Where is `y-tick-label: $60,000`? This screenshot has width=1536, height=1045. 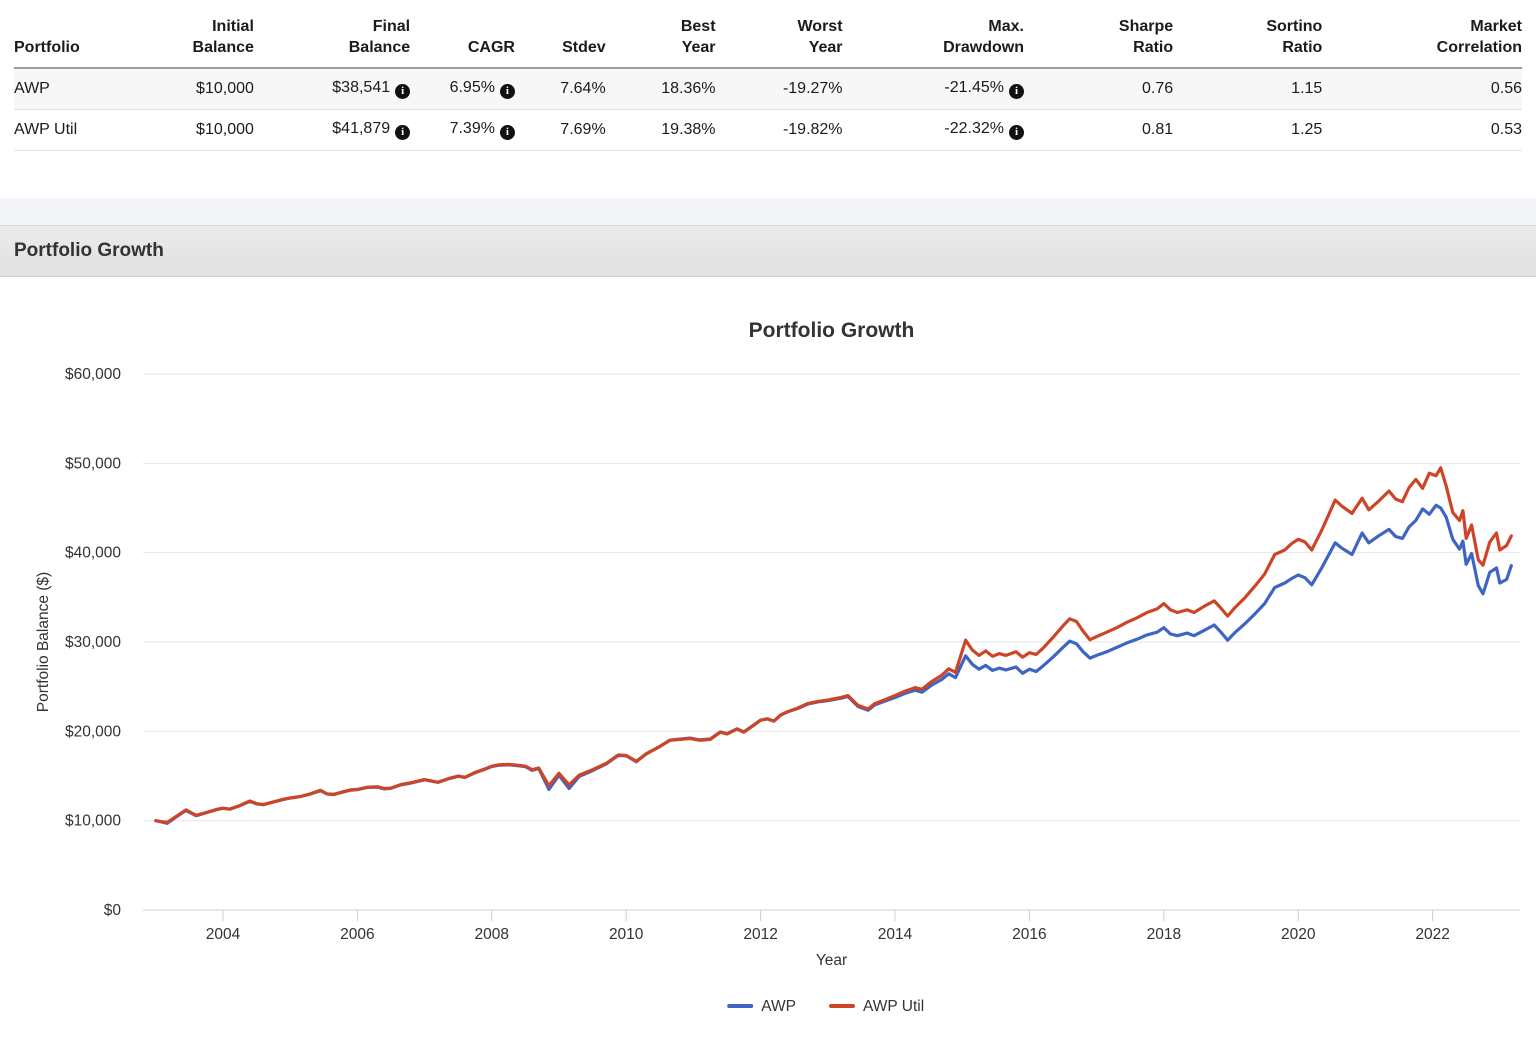
y-tick-label: $60,000 is located at coordinates (93, 374).